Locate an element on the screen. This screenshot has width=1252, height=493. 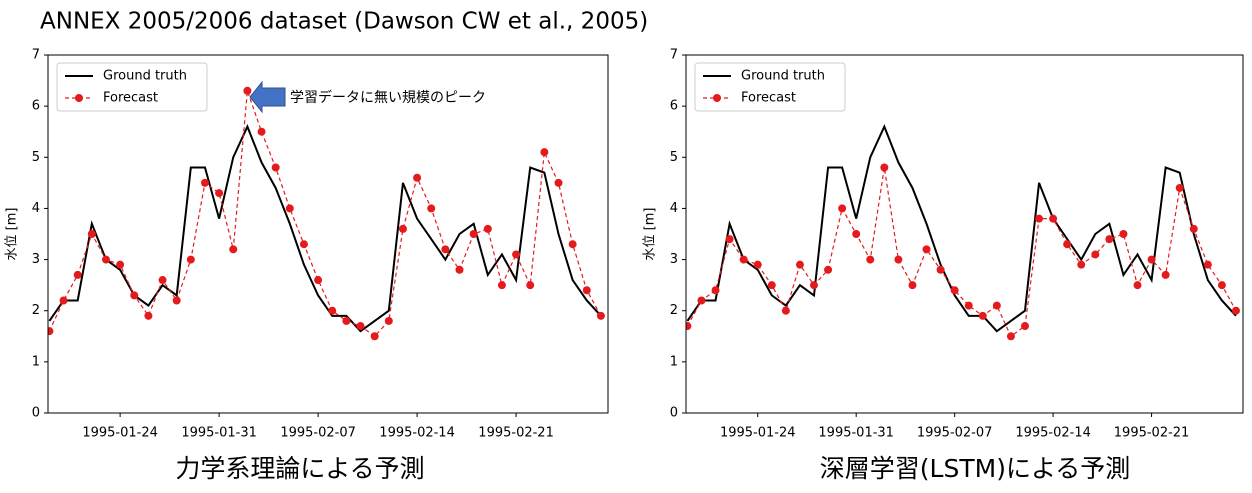
x-tick-label: 1995-01-24 is located at coordinates (758, 433).